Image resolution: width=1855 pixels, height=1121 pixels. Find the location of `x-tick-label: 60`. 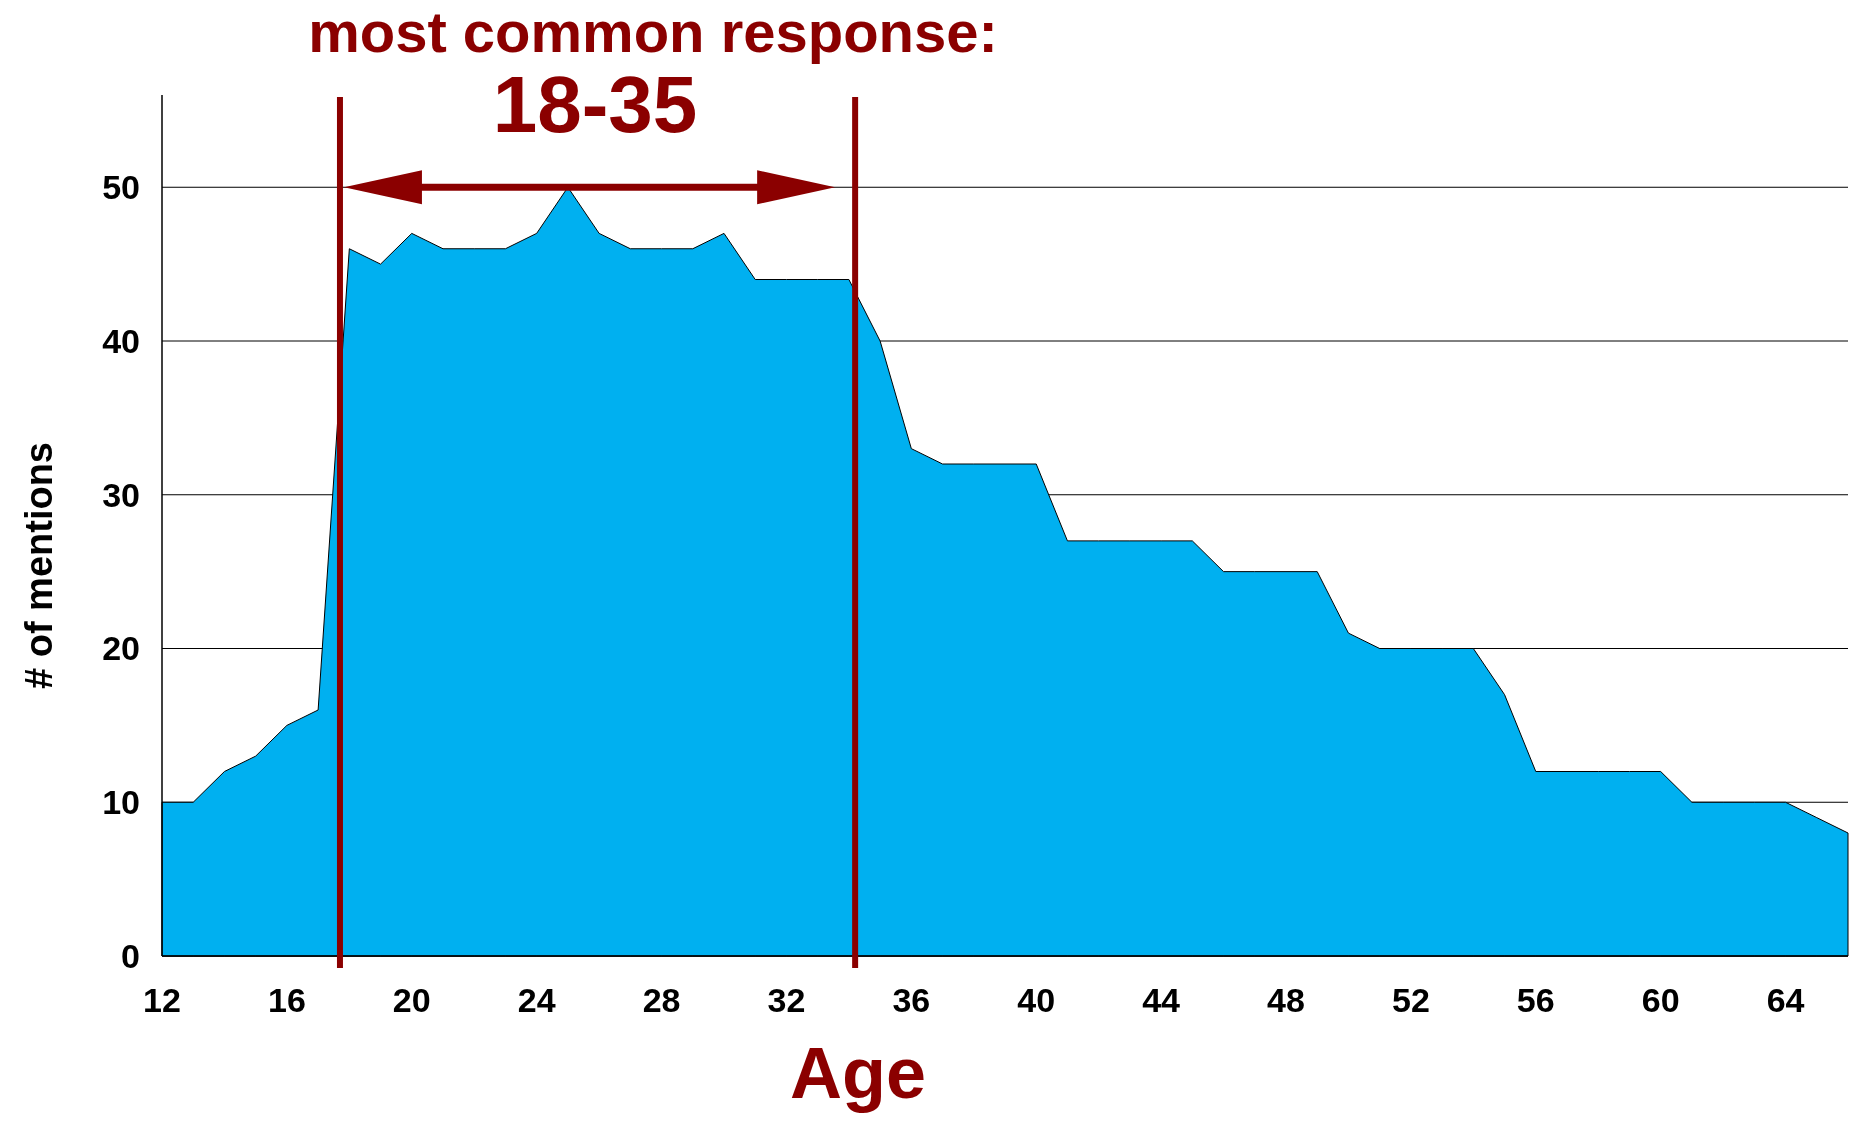

x-tick-label: 60 is located at coordinates (1660, 1000).